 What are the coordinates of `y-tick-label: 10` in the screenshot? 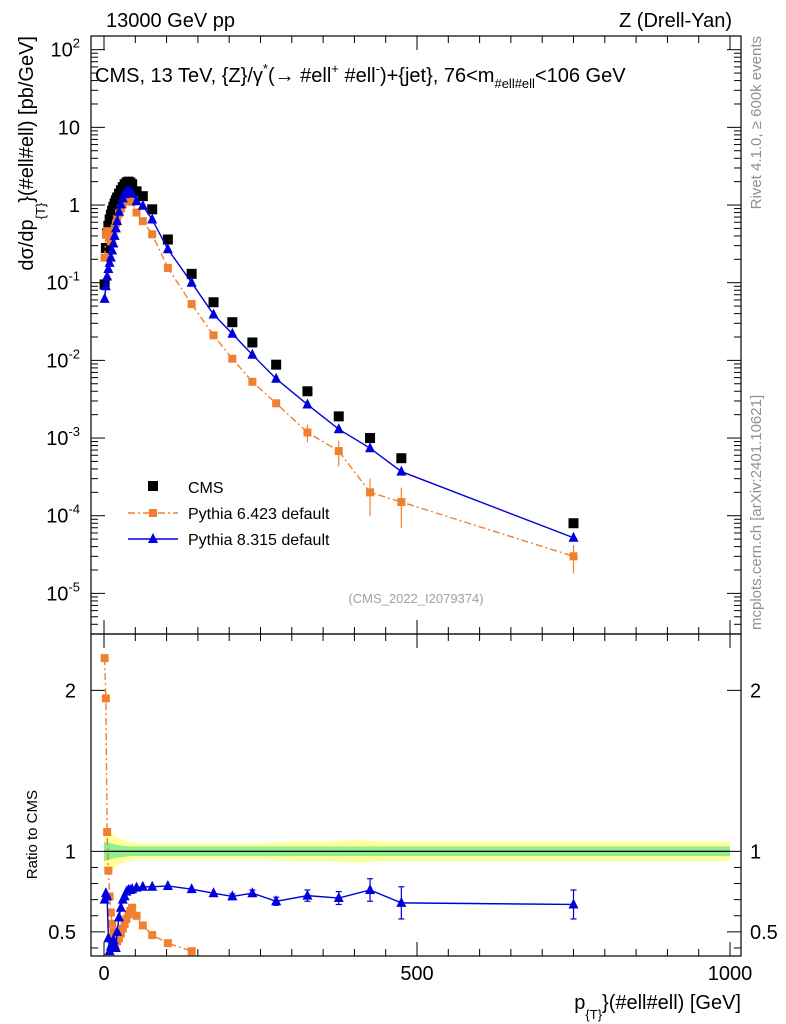 It's located at (69, 128).